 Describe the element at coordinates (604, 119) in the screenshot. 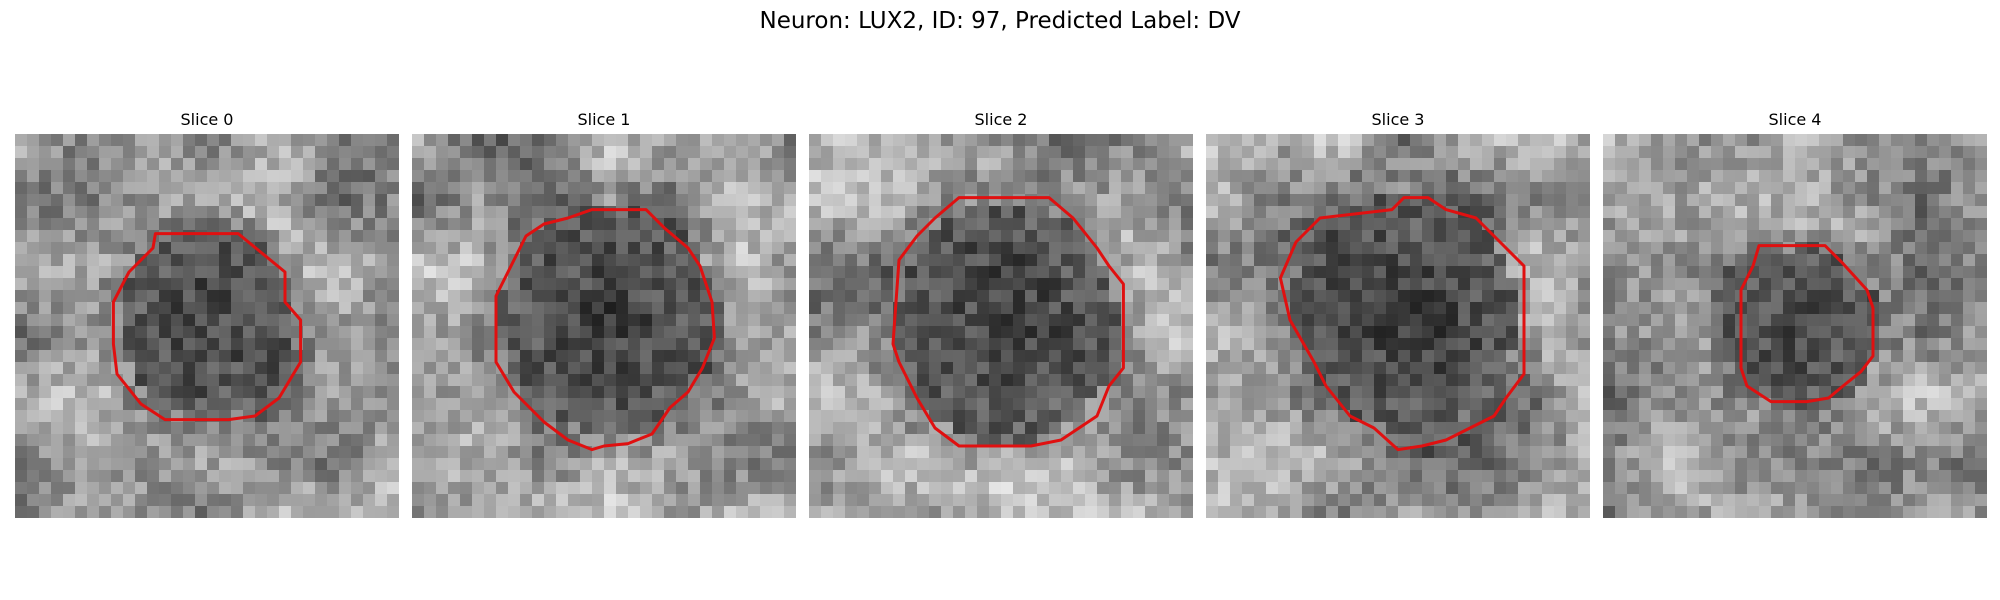

I see `slice-title: Slice 1` at that location.